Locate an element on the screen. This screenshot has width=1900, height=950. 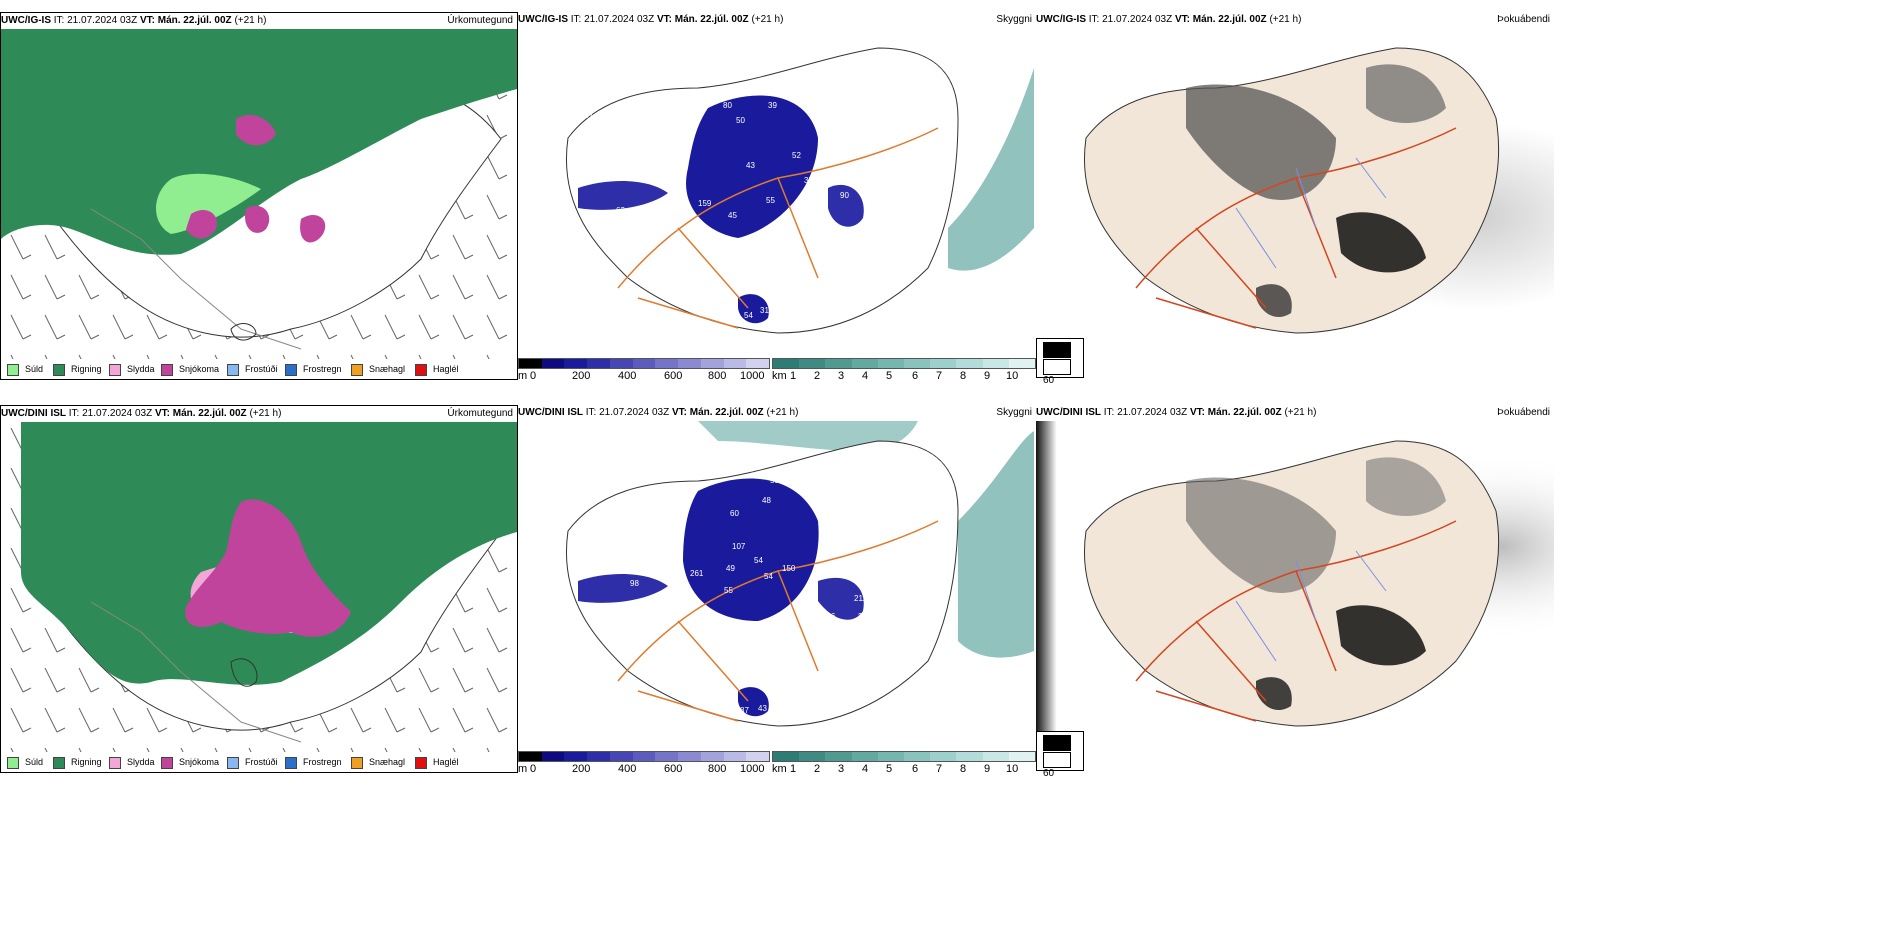
svg-text: 49 is located at coordinates (730, 568).